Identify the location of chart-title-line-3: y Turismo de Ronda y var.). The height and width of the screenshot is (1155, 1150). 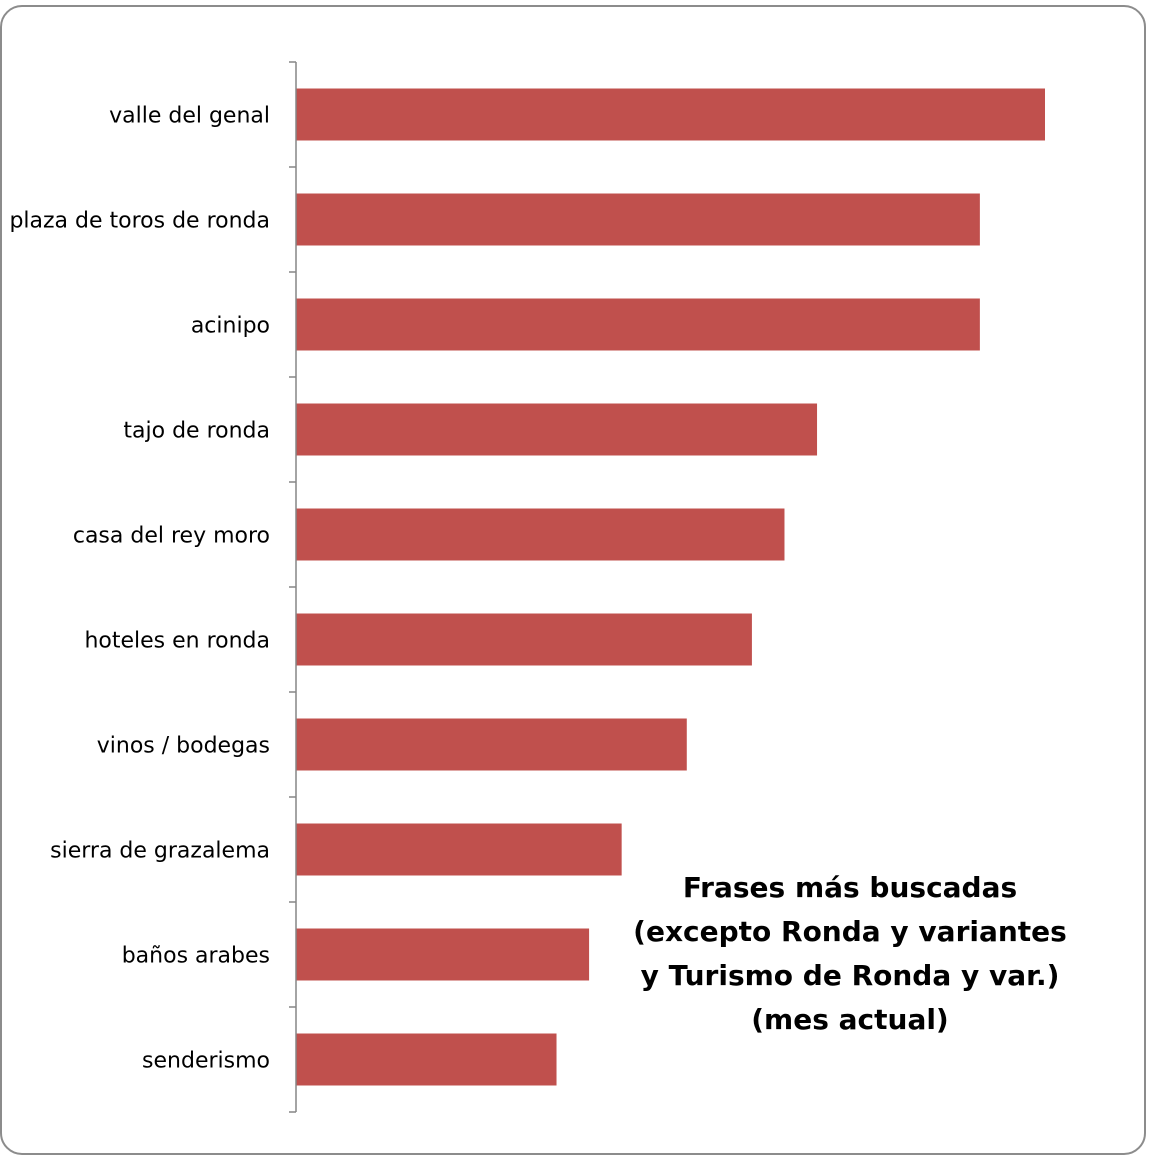
(850, 975).